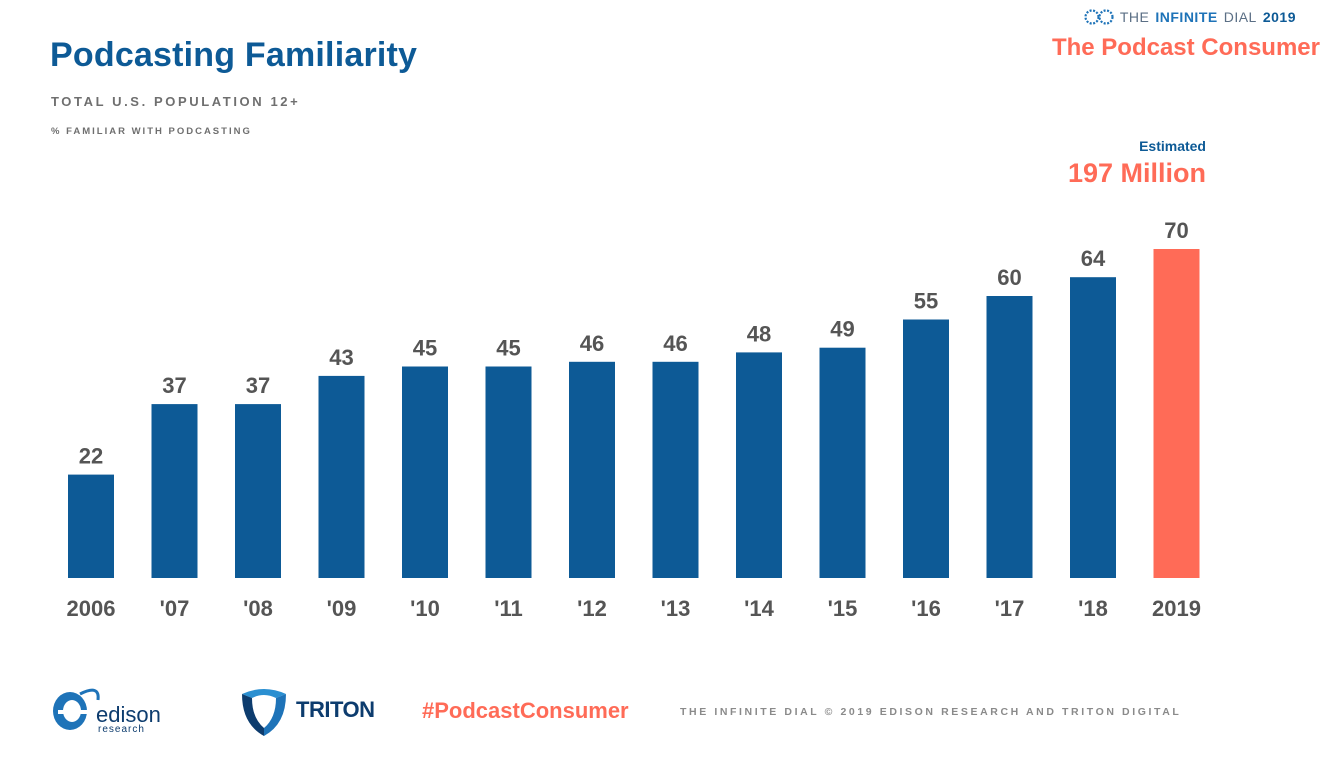 Image resolution: width=1336 pixels, height=757 pixels. Describe the element at coordinates (1093, 608) in the screenshot. I see `category-label-12: '18` at that location.